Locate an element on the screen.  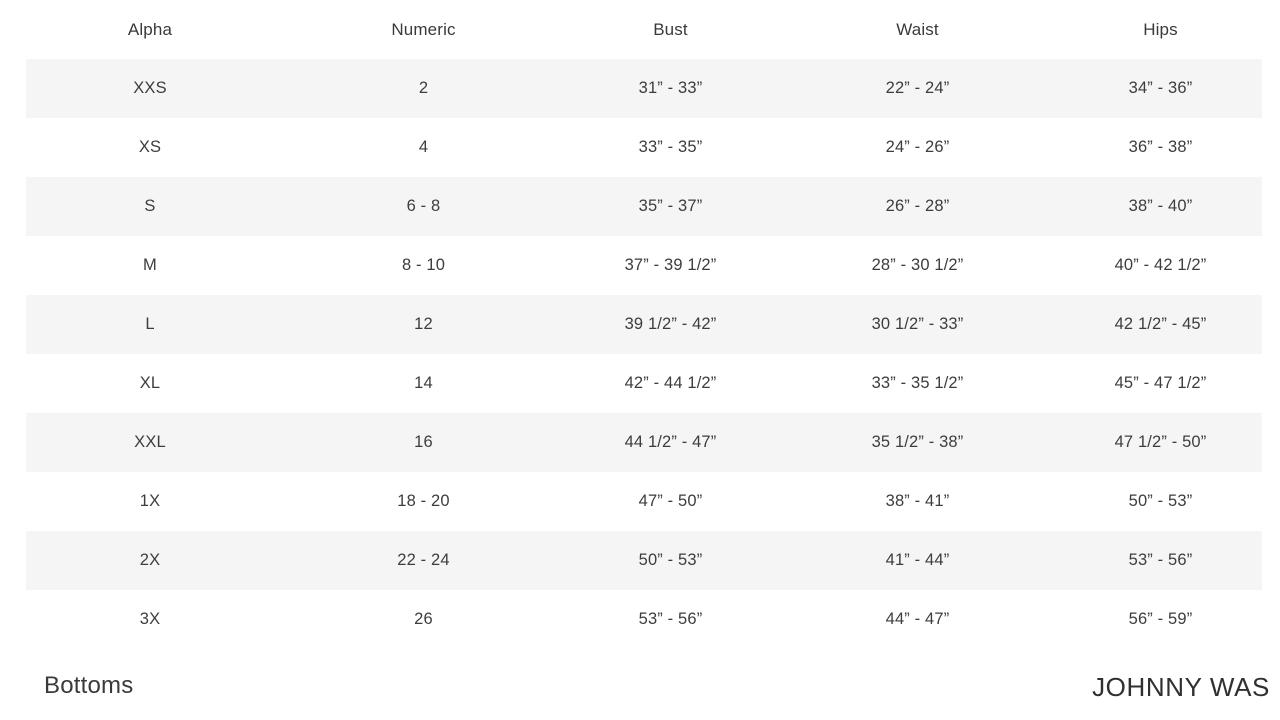
table-cell-hips: 45” - 47 1/2” is located at coordinates (1160, 383).